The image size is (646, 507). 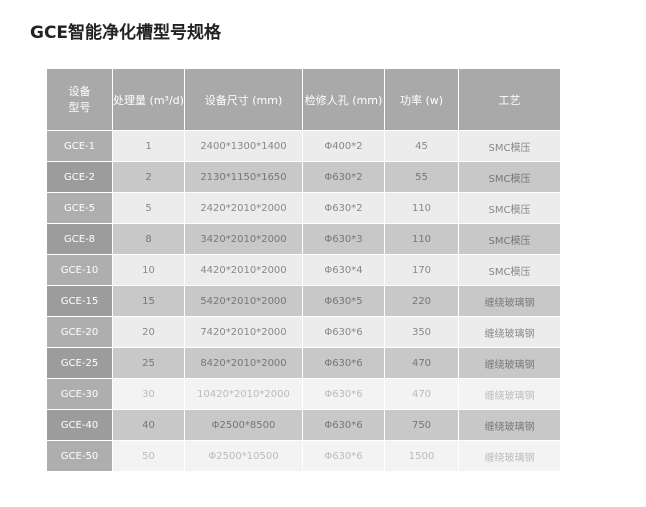 I want to click on table-cell: 8420*2010*2000, so click(x=243, y=363).